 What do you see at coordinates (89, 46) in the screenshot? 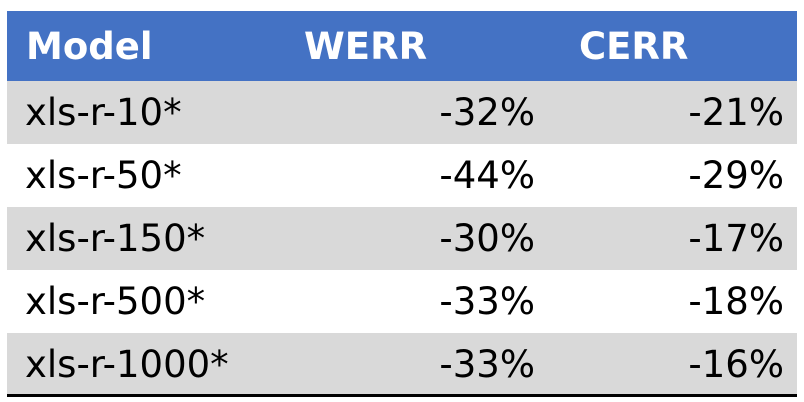
I see `column-header-model: Model` at bounding box center [89, 46].